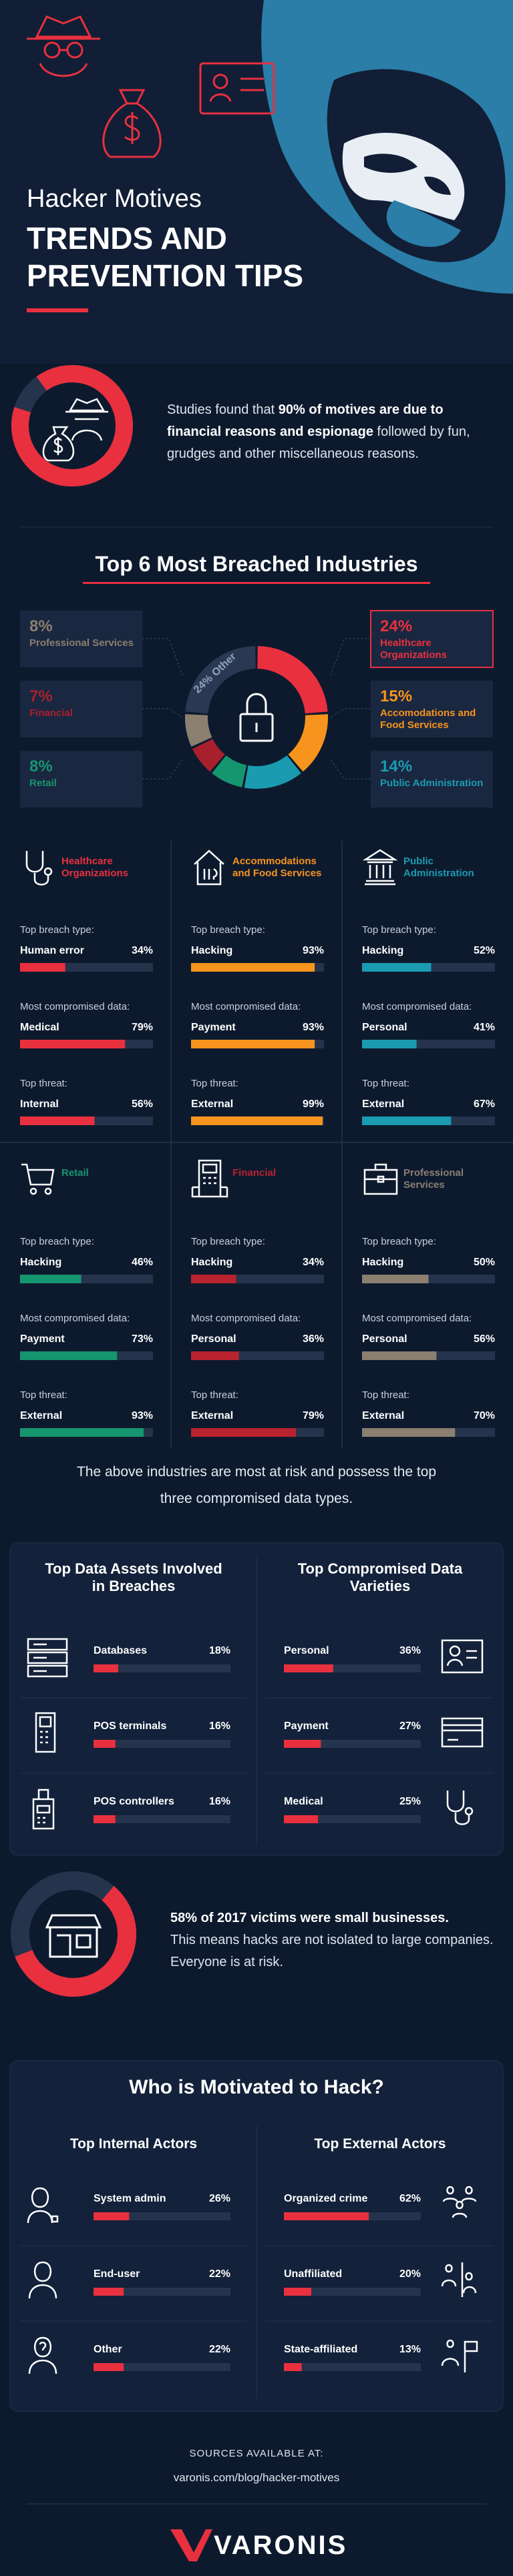  I want to click on section-title: Top 6 Most Breached Industries, so click(256, 564).